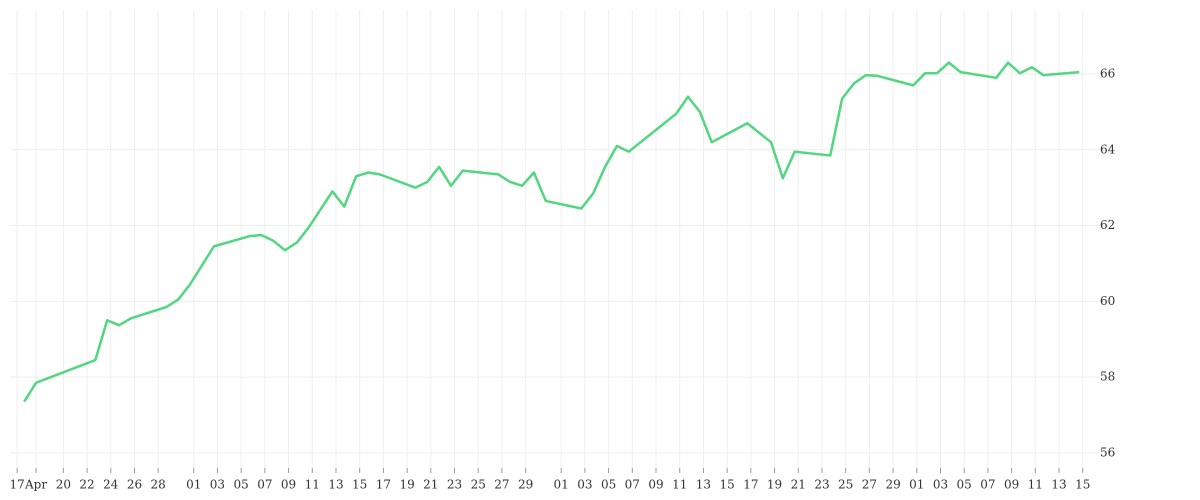  I want to click on y-tick-label: 60, so click(1107, 301).